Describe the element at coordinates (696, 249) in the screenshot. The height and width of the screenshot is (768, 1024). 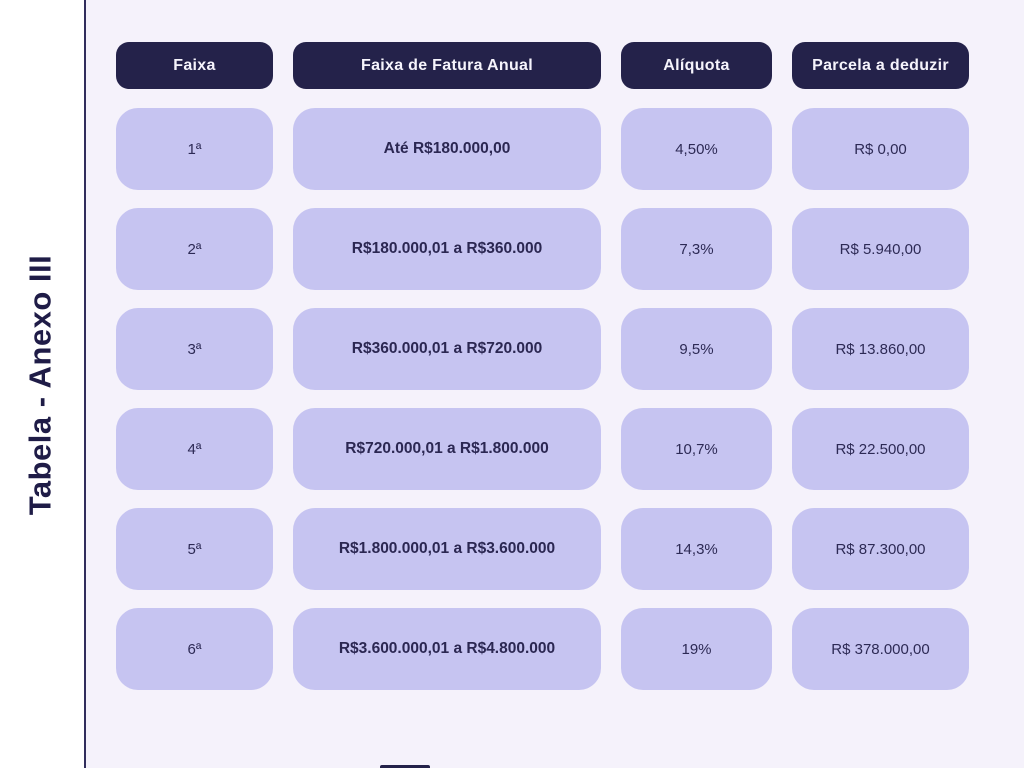
I see `cell-aliquota-2: 7,3%` at that location.